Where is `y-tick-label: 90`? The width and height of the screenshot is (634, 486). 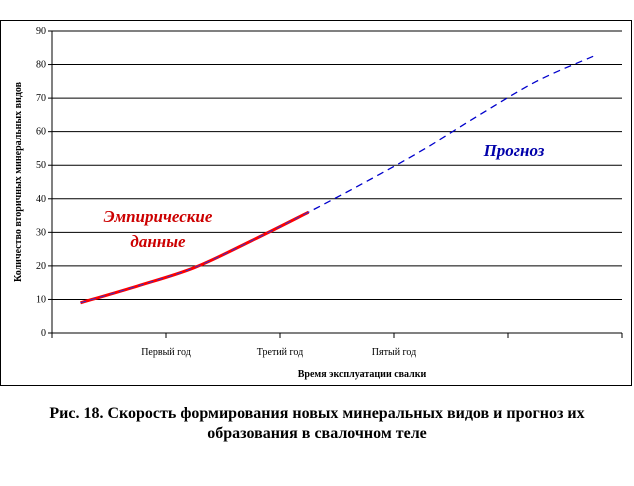 y-tick-label: 90 is located at coordinates (41, 31).